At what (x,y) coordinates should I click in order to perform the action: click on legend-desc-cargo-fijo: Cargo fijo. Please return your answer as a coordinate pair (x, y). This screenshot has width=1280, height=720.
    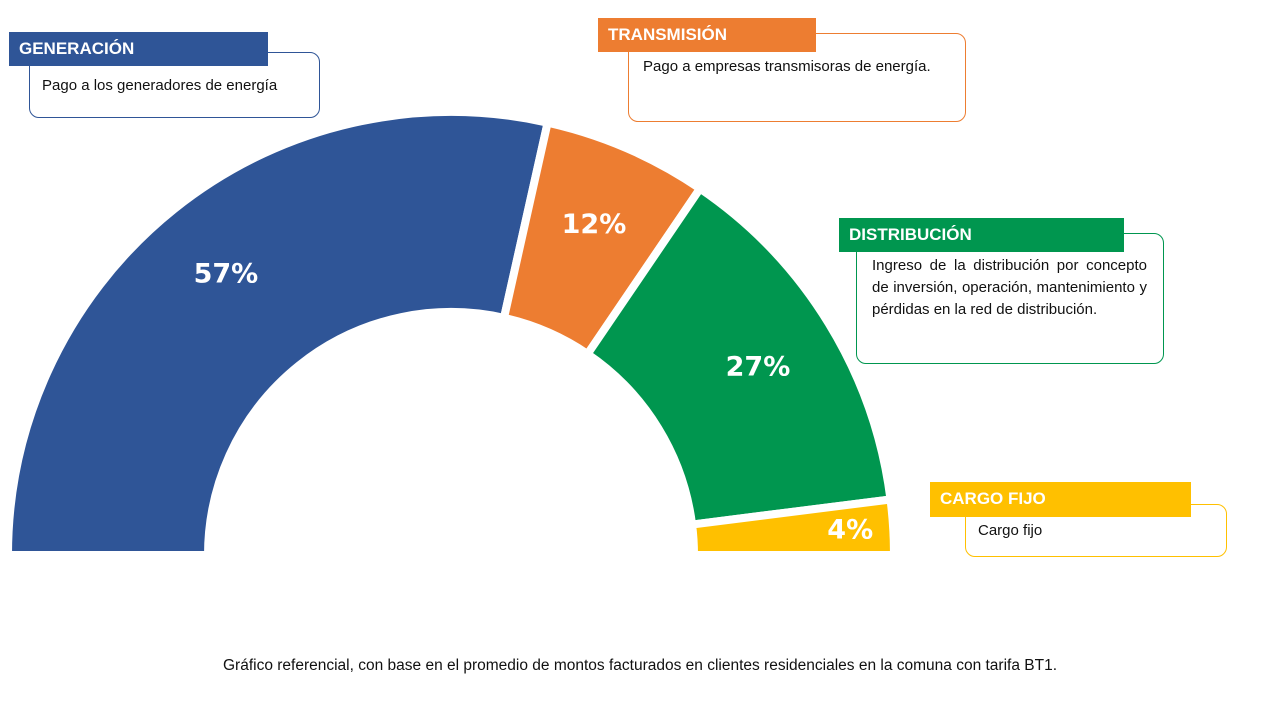
    Looking at the image, I should click on (1010, 530).